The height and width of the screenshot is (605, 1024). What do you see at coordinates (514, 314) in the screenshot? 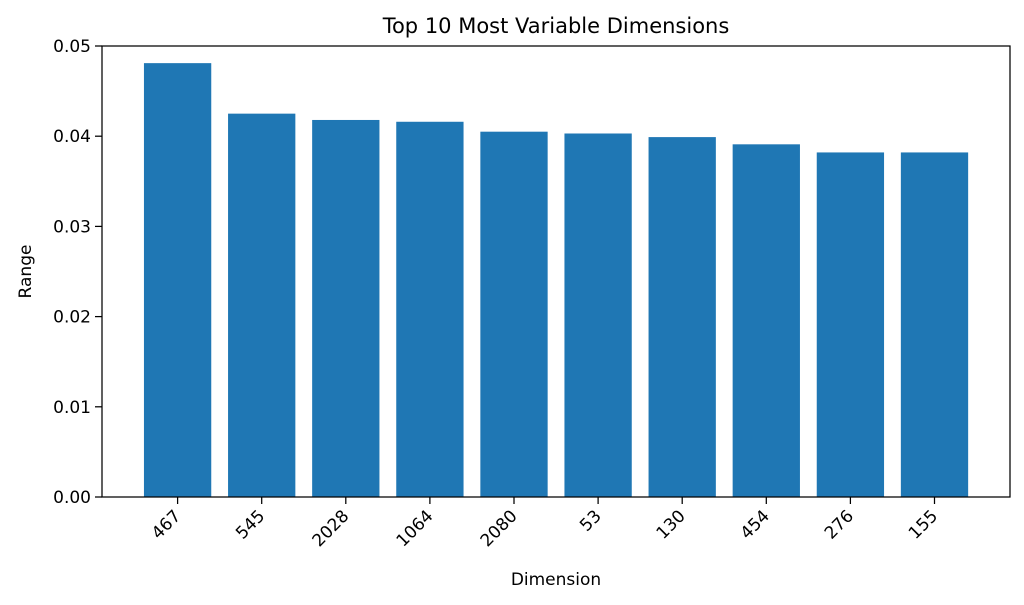
I see `bar-2080` at bounding box center [514, 314].